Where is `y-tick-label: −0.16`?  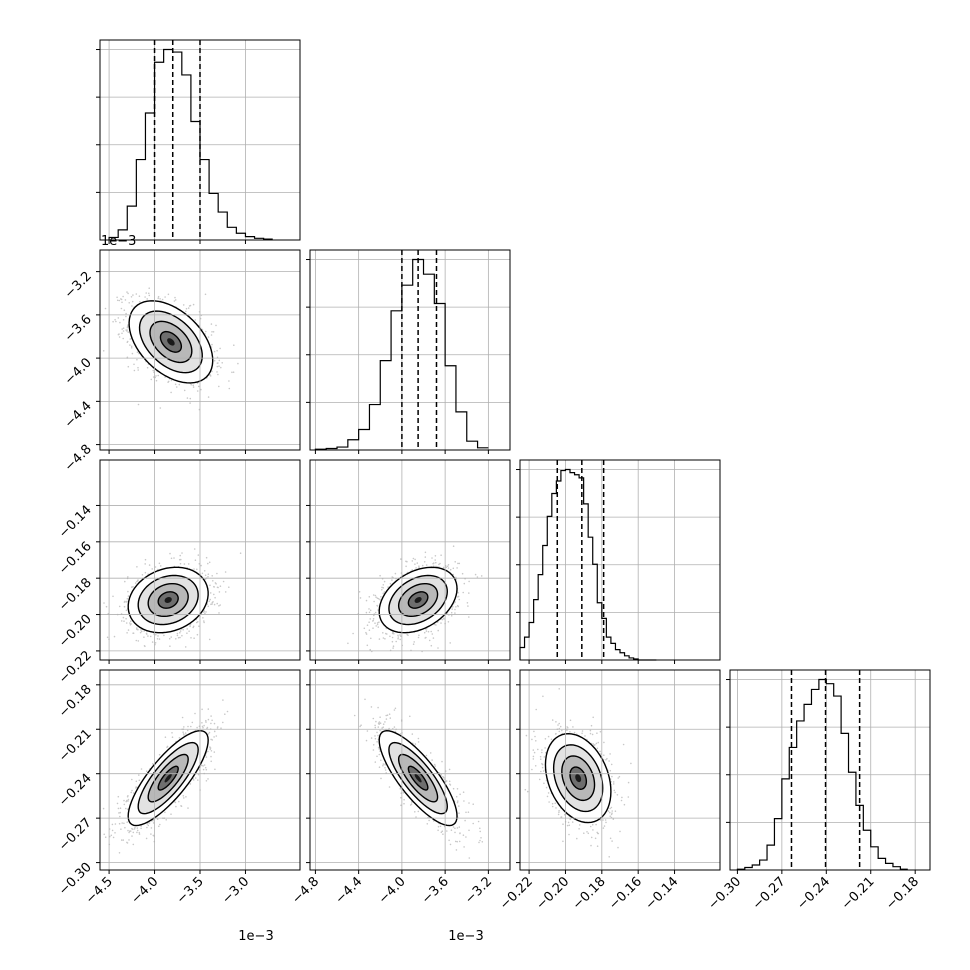
y-tick-label: −0.16 is located at coordinates (75, 558).